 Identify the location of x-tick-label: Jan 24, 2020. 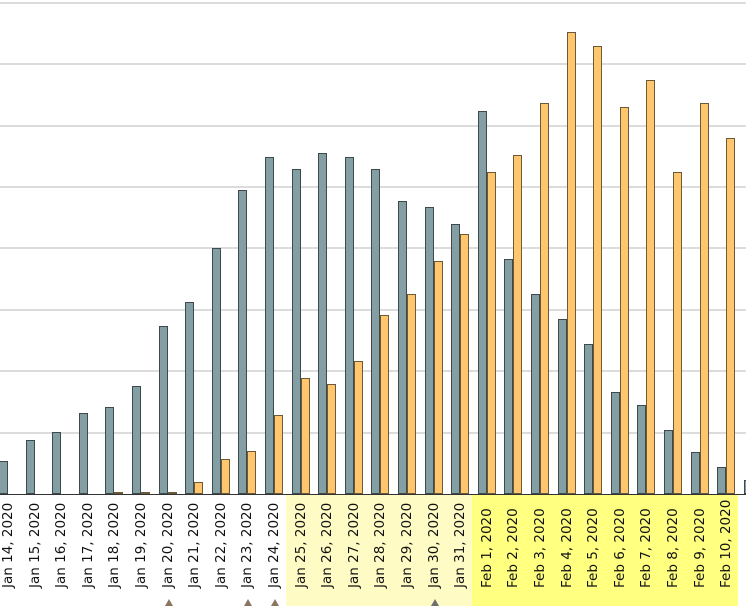
(274, 545).